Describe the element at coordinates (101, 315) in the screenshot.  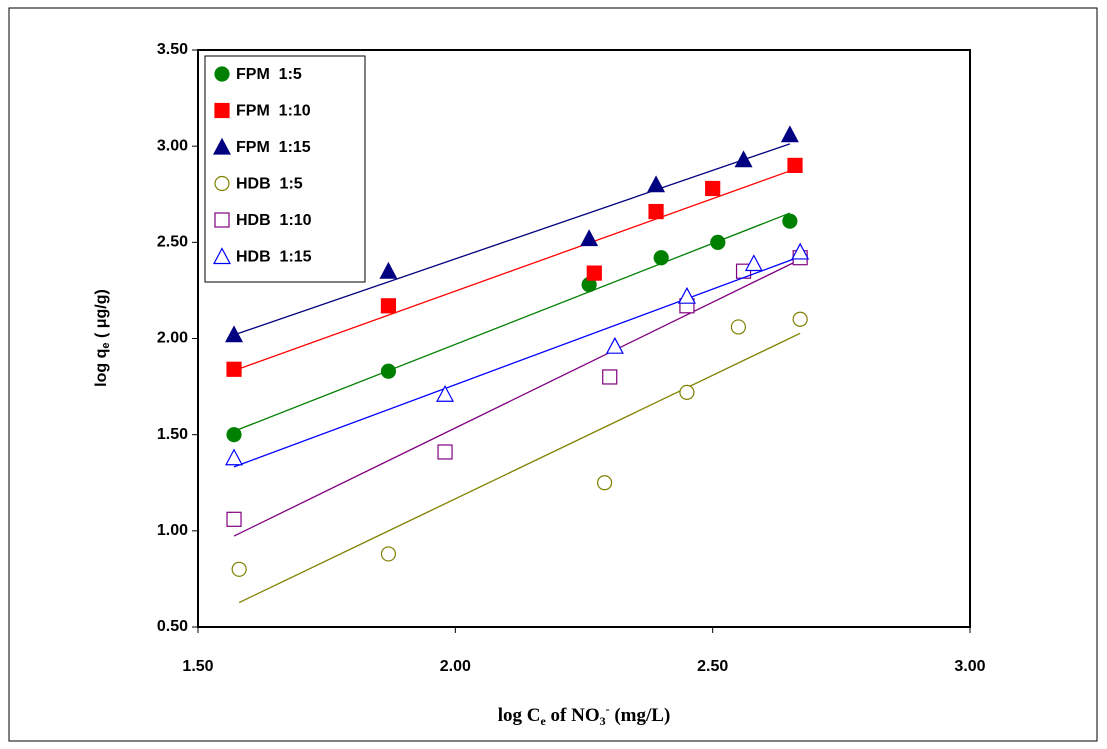
I see `y-label-rest: ( μg/g)` at that location.